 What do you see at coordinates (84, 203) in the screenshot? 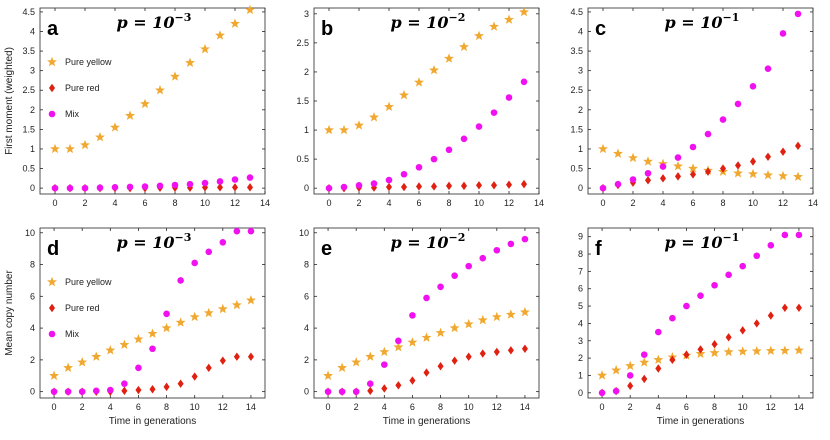
I see `x-tick-label: 2` at bounding box center [84, 203].